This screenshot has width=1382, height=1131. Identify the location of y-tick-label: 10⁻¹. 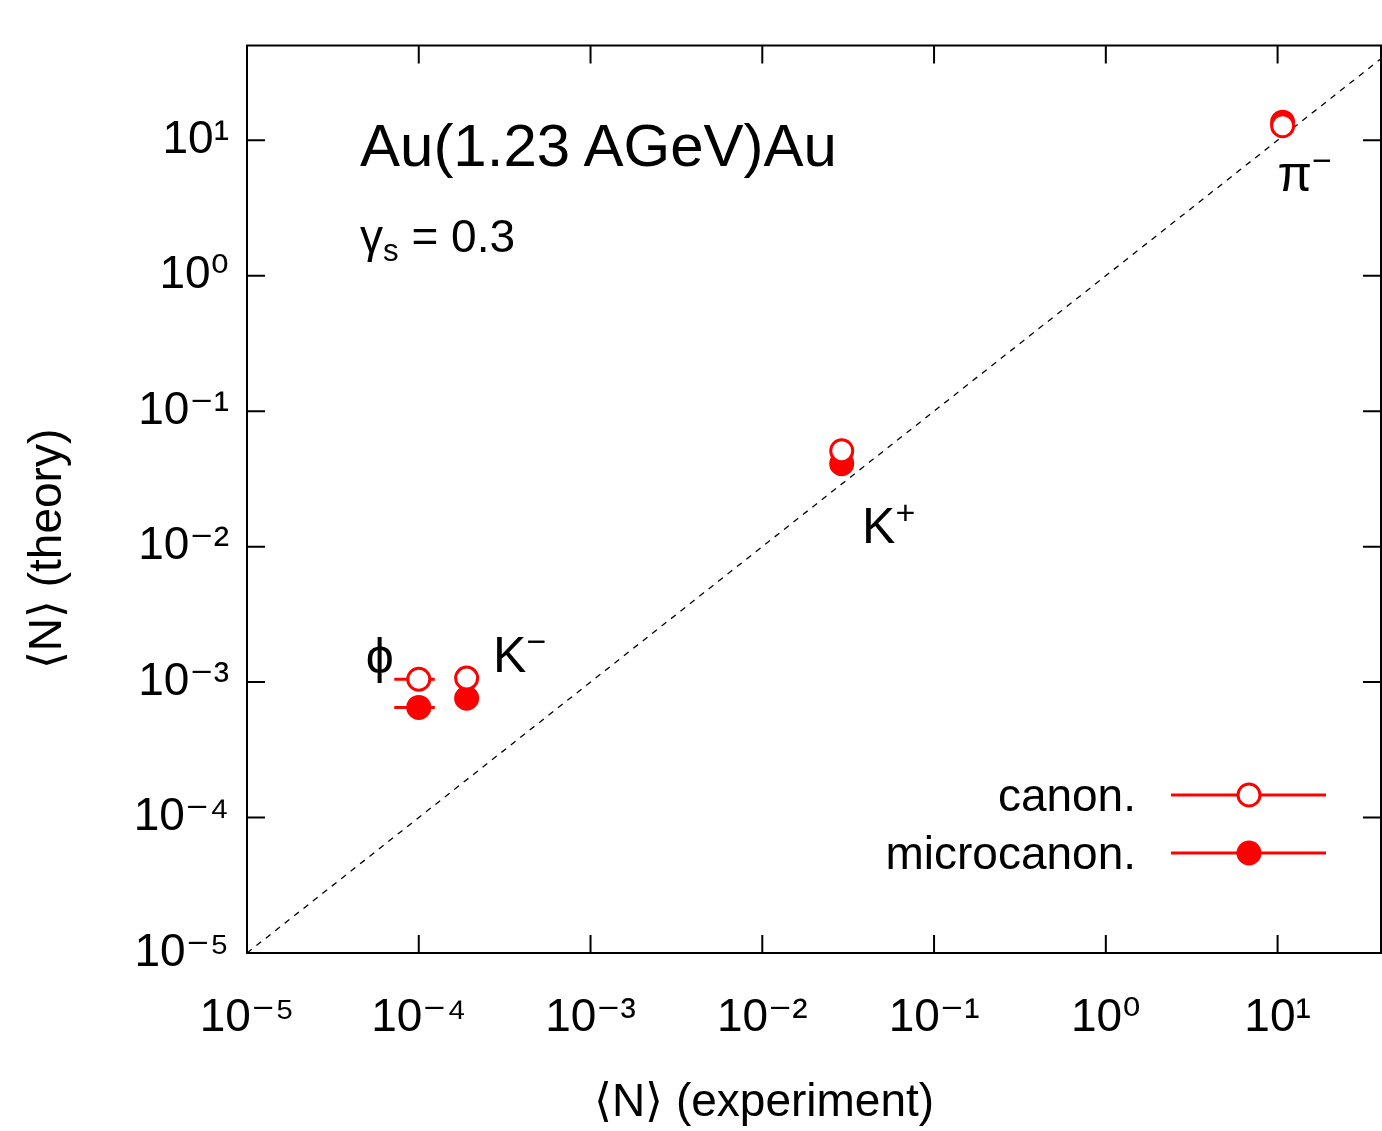
(183, 407).